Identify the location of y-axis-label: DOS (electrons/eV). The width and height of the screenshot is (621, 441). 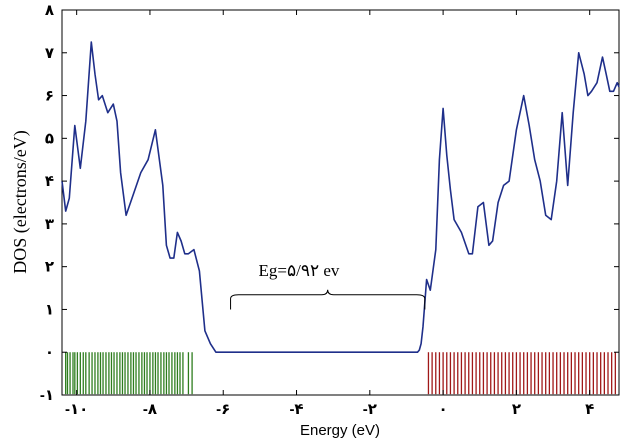
(20, 201).